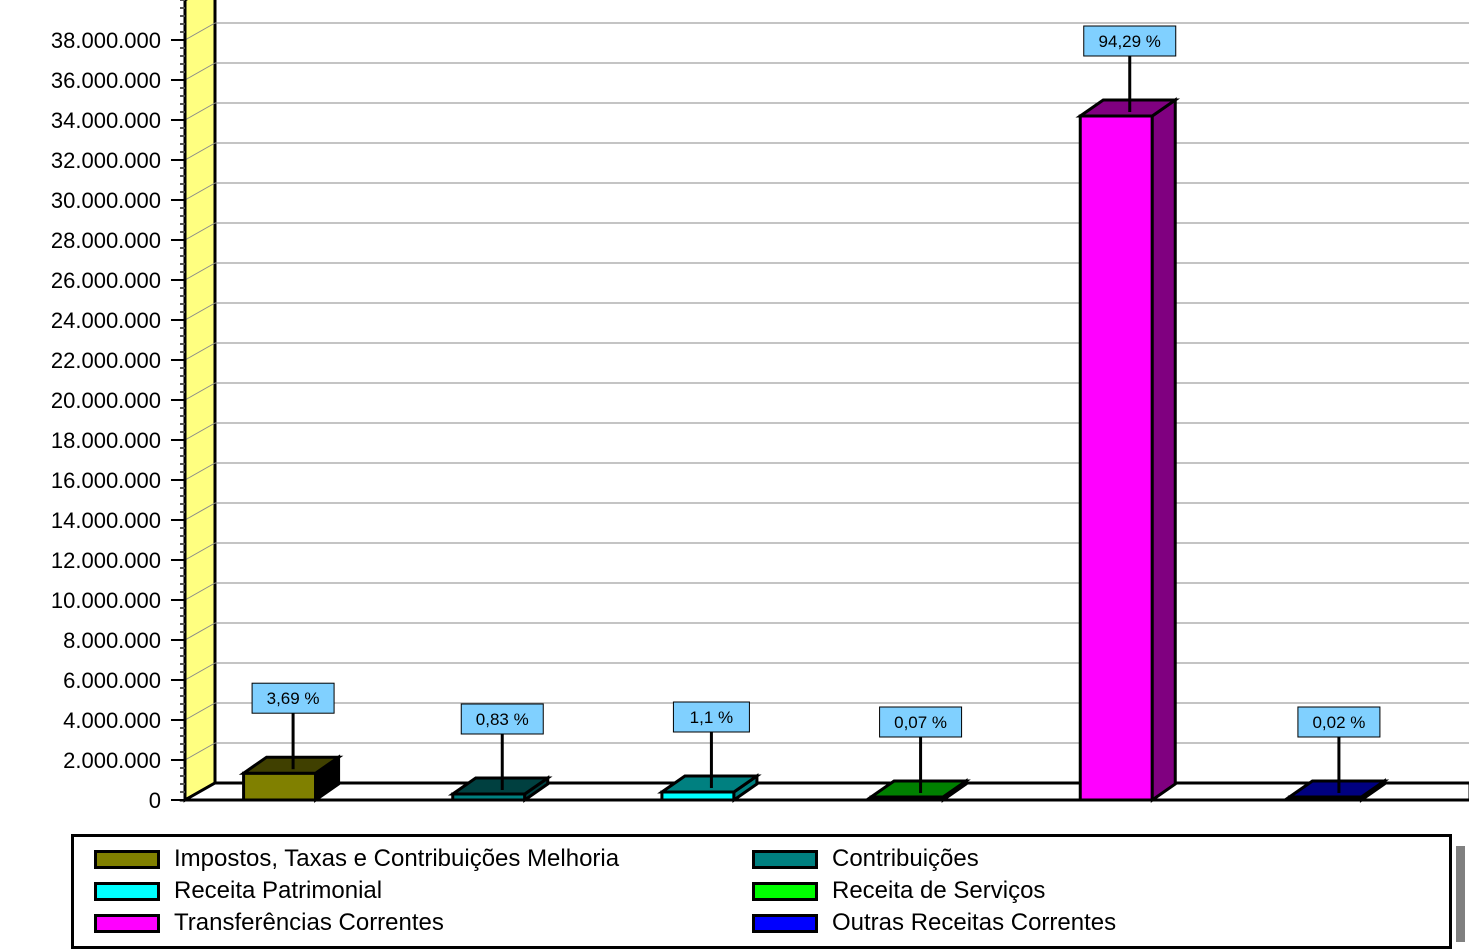 Image resolution: width=1469 pixels, height=949 pixels. Describe the element at coordinates (106, 240) in the screenshot. I see `y-tick-label: 28.000.000` at that location.